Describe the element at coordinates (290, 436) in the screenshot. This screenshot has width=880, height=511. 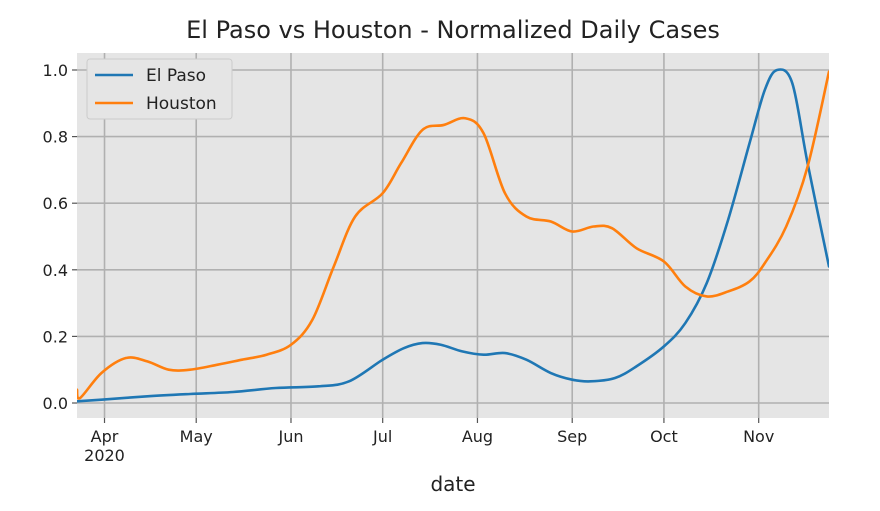
I see `x-tick-label: Jun` at that location.